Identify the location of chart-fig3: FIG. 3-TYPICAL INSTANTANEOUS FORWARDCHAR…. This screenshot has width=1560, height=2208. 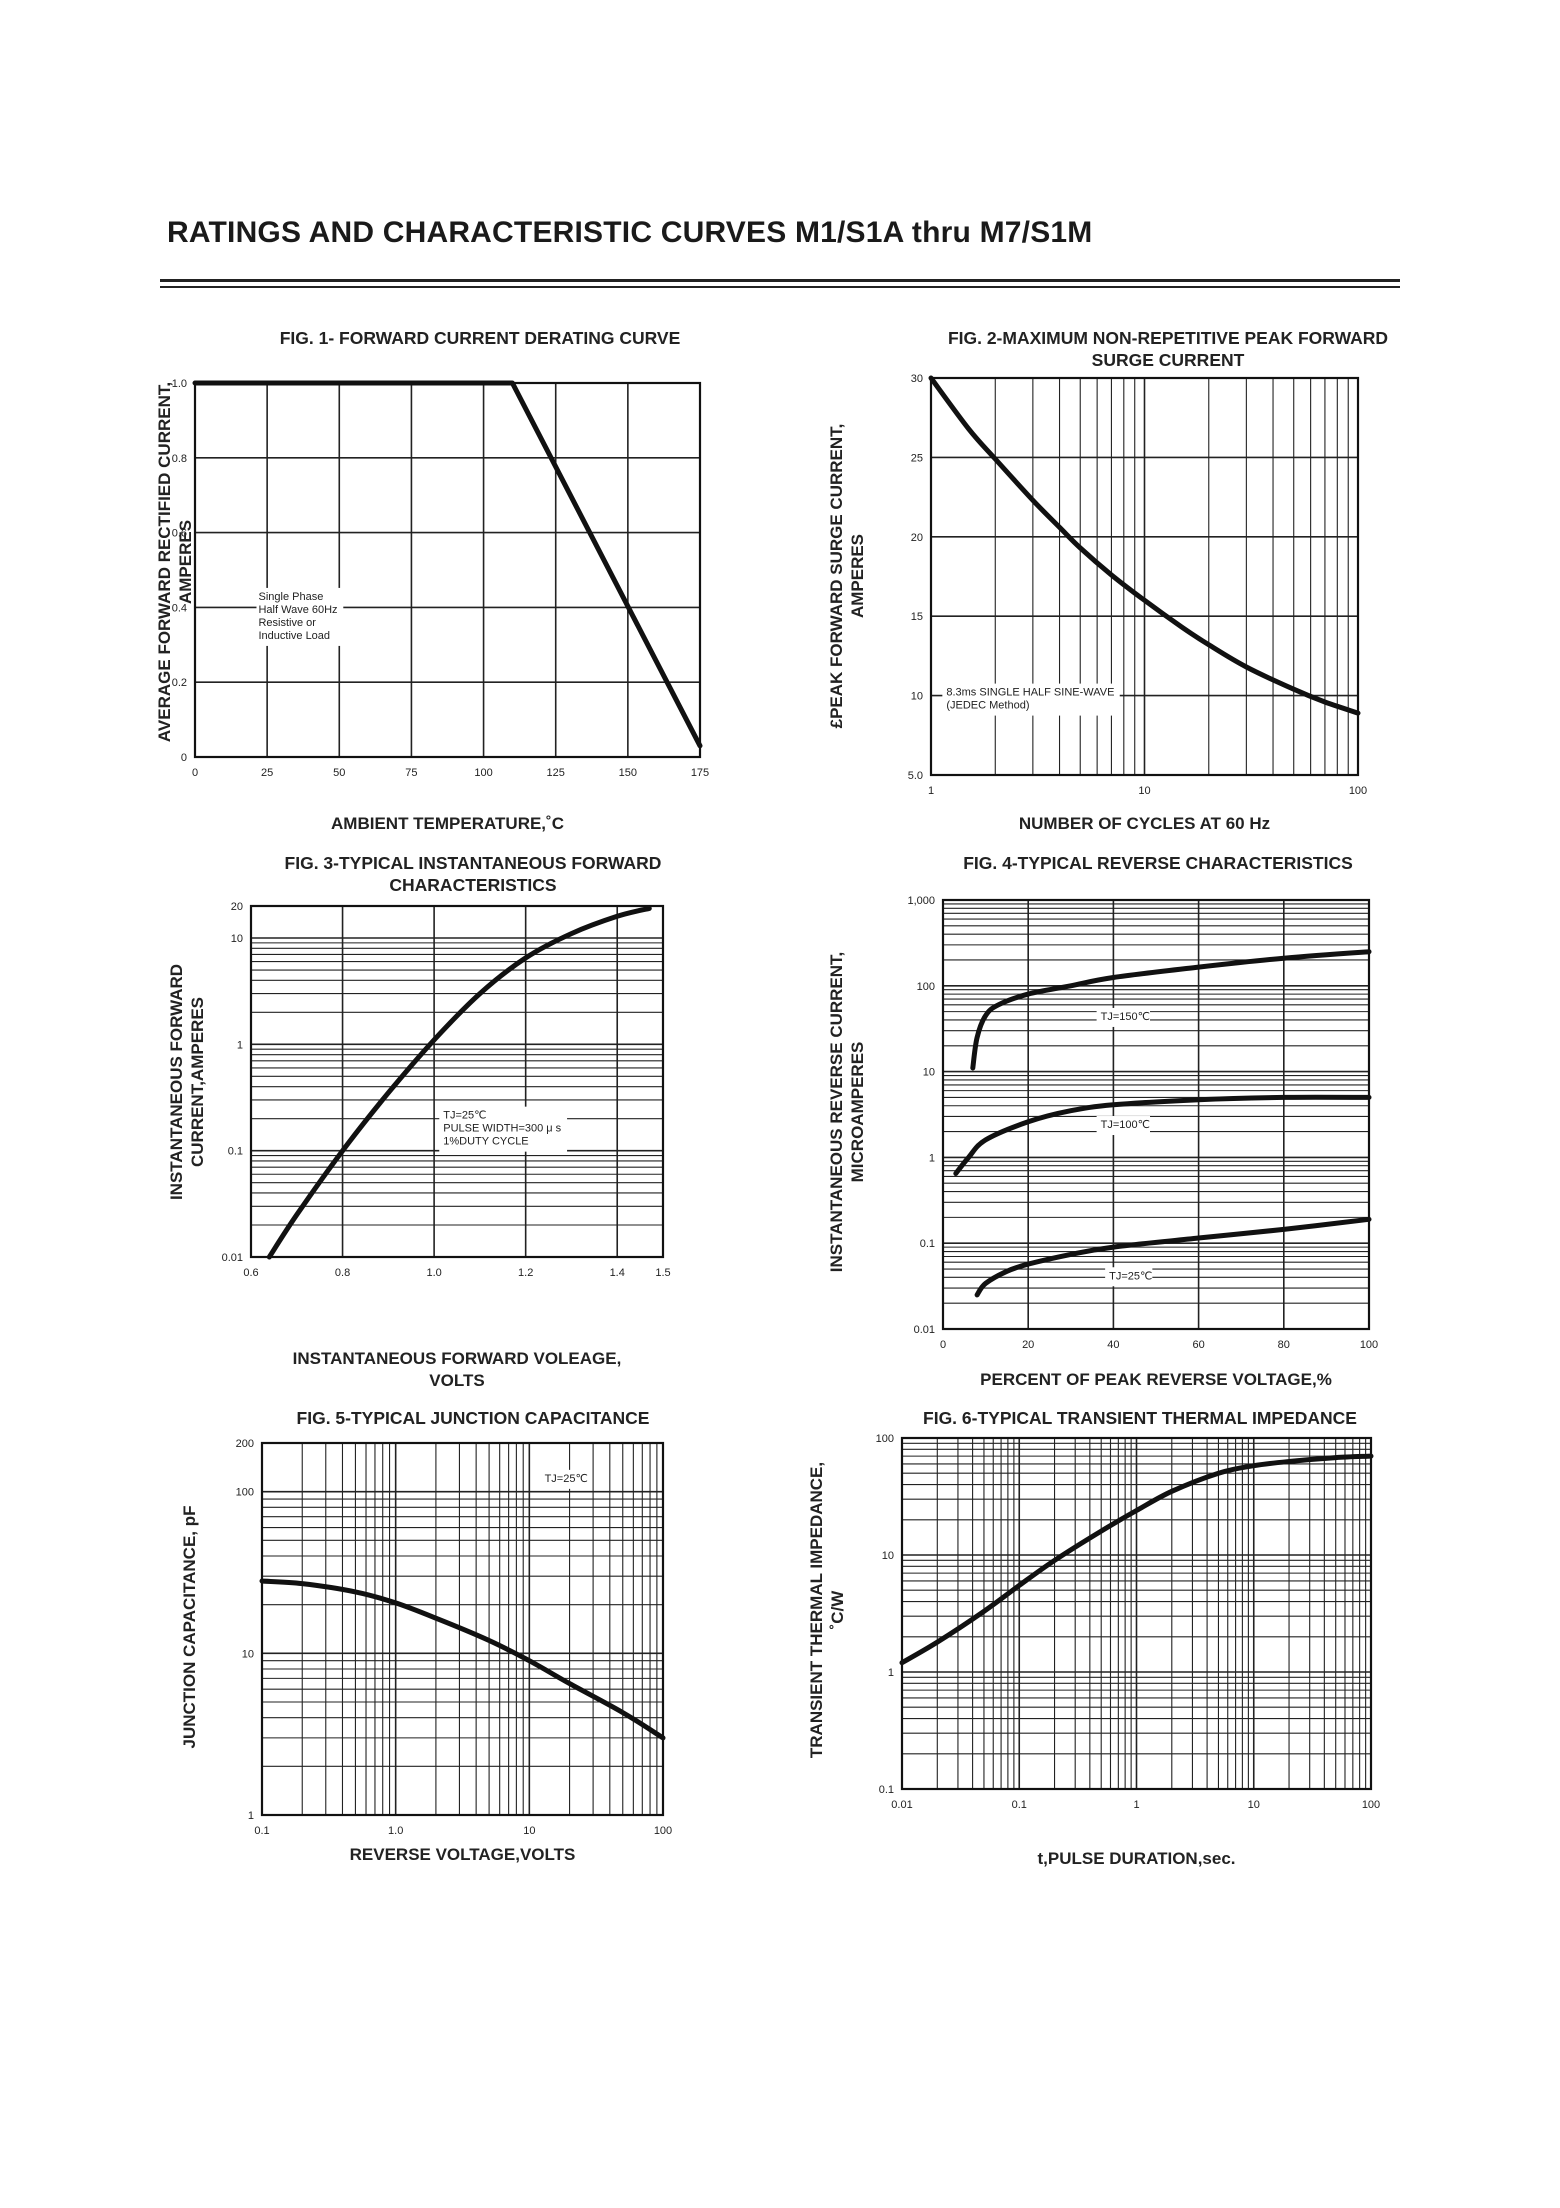
(419, 1121).